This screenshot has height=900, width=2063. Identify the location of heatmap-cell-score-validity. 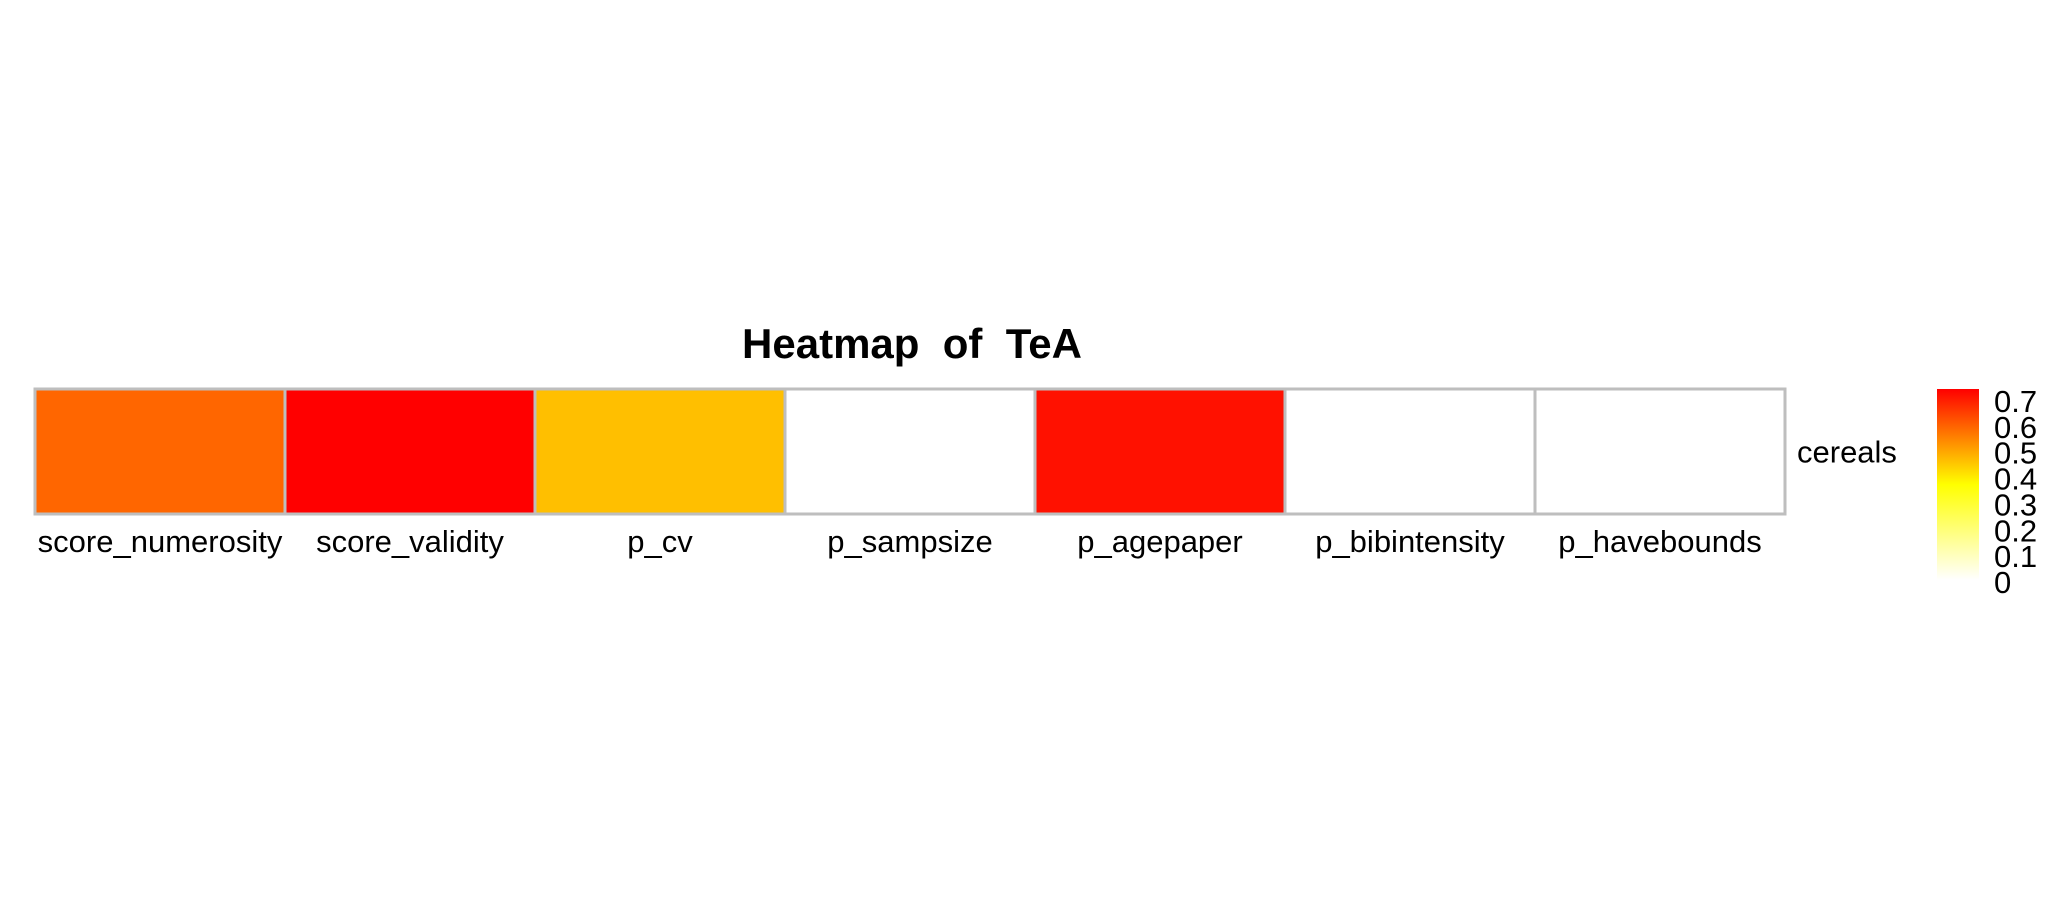
(410, 451).